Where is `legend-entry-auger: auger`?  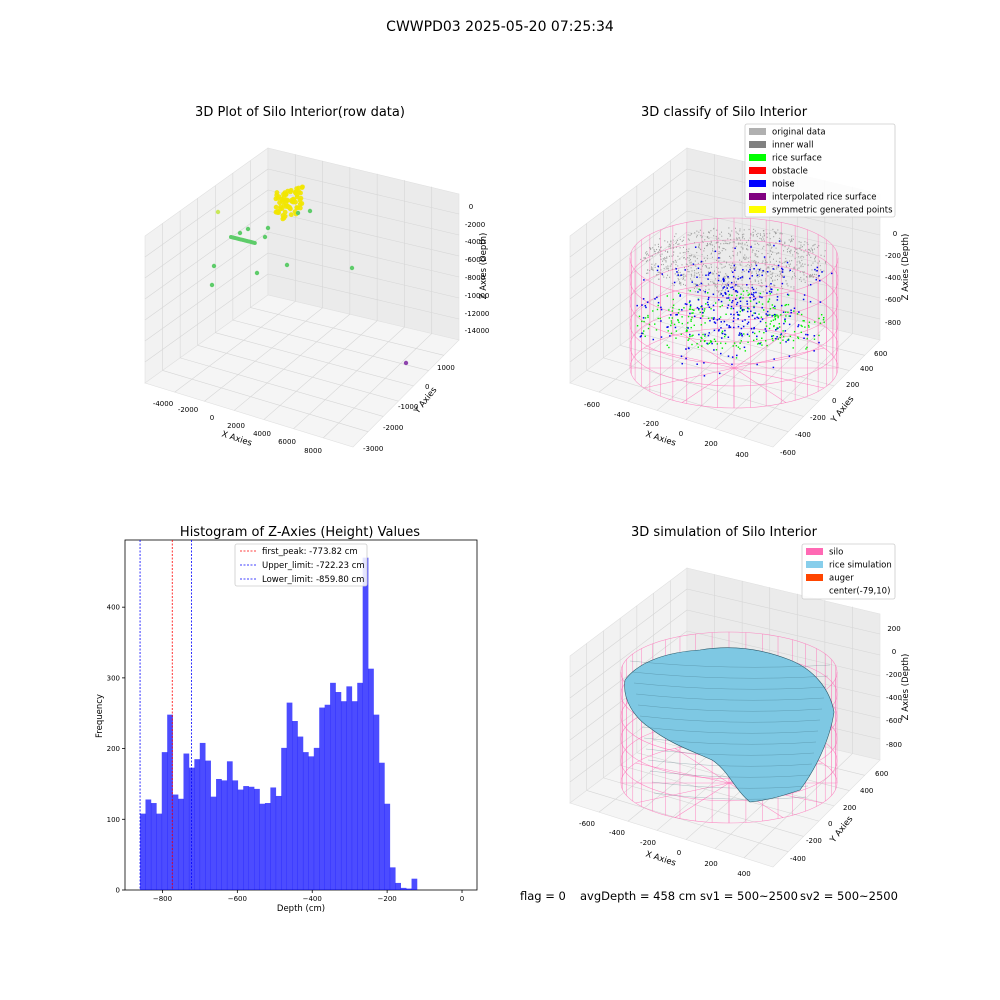 legend-entry-auger: auger is located at coordinates (830, 579).